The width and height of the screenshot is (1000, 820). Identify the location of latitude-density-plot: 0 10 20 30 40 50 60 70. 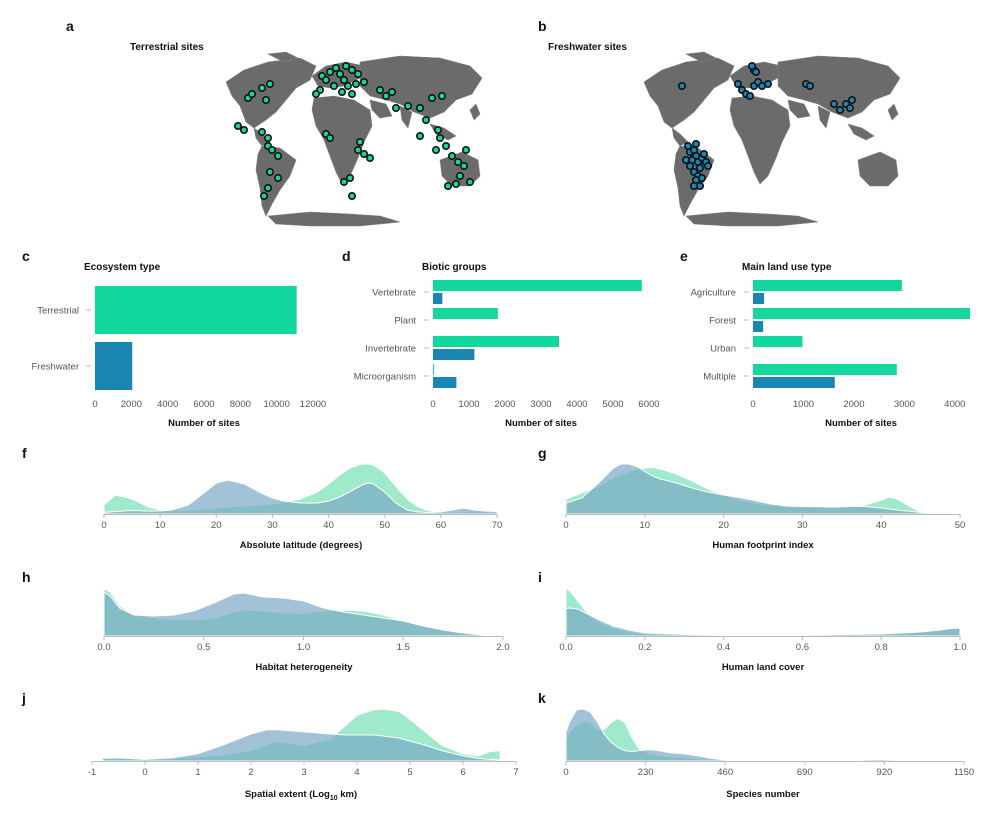
(301, 497).